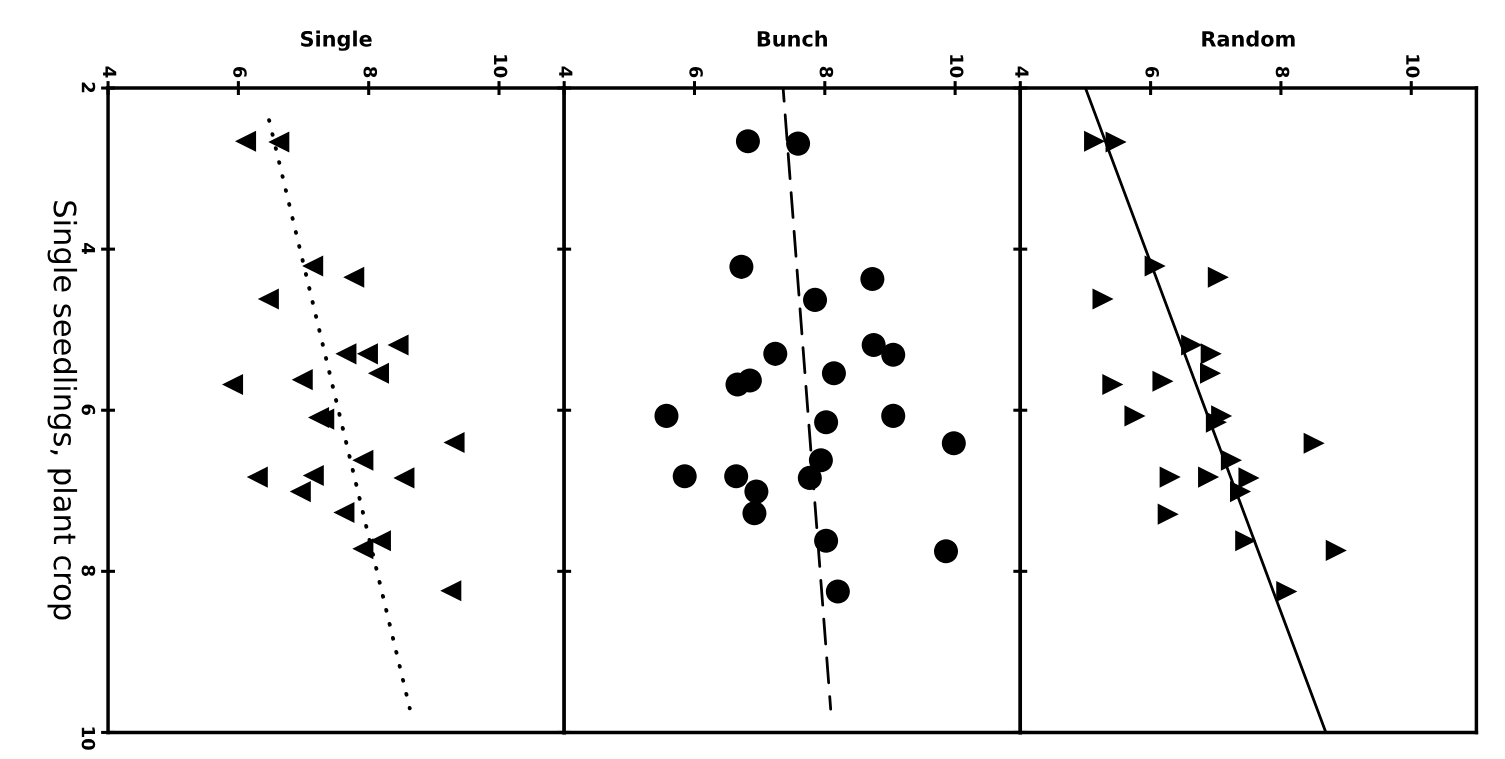 The height and width of the screenshot is (759, 1505). Describe the element at coordinates (88, 87) in the screenshot. I see `y-tick-label: 2` at that location.